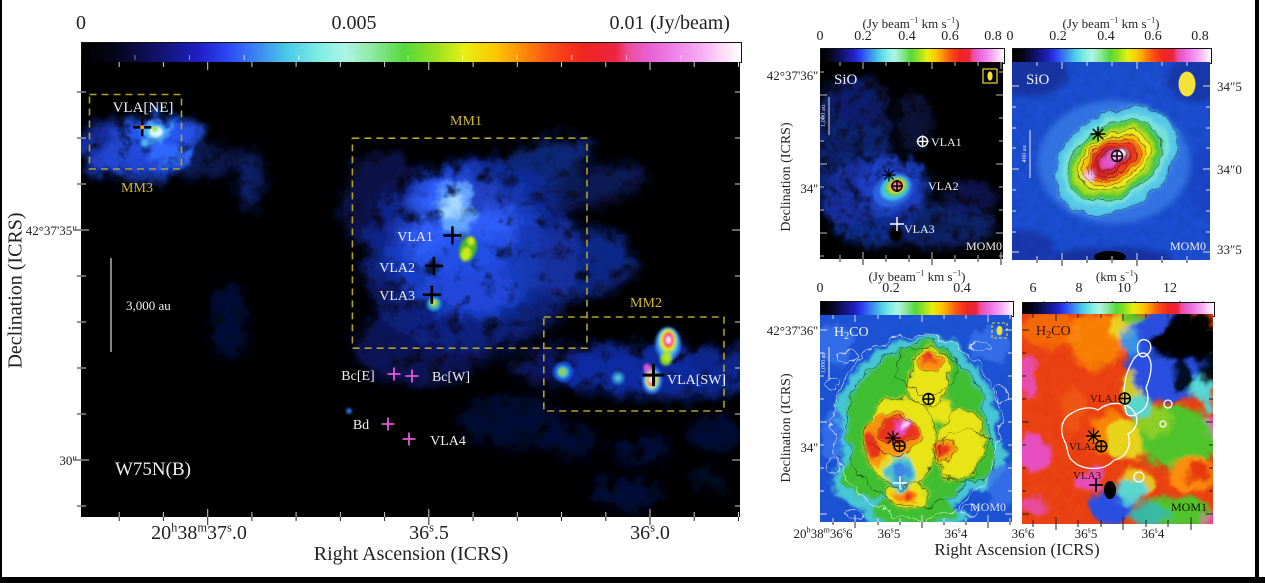 This screenshot has width=1265, height=583. What do you see at coordinates (448, 441) in the screenshot?
I see `svg-text: VLA4` at bounding box center [448, 441].